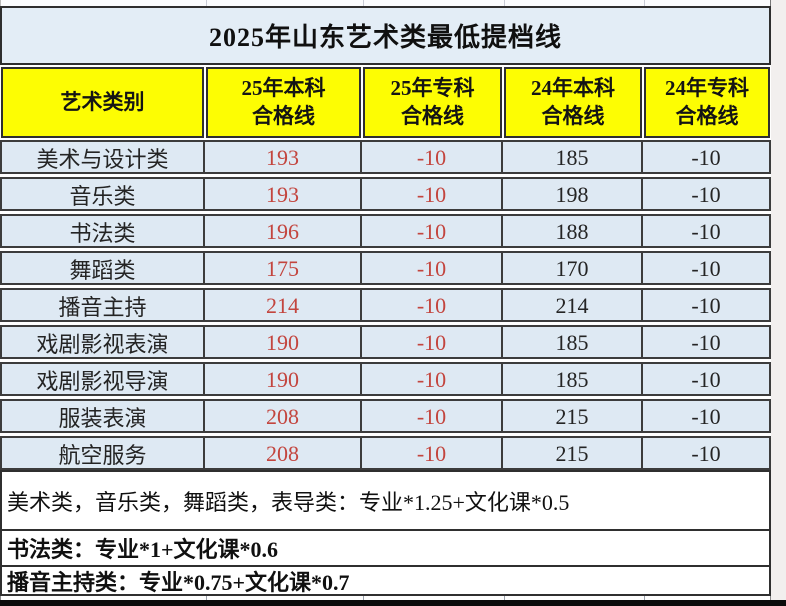 The image size is (786, 606). I want to click on score-cell: 198, so click(571, 195).